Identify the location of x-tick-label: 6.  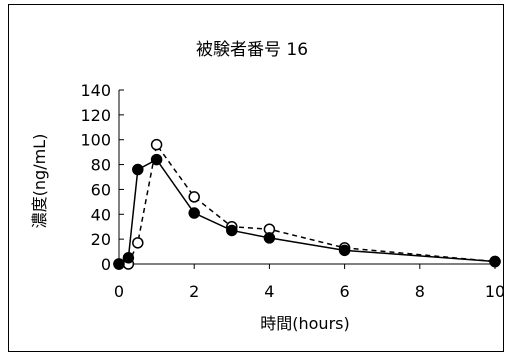
(345, 291).